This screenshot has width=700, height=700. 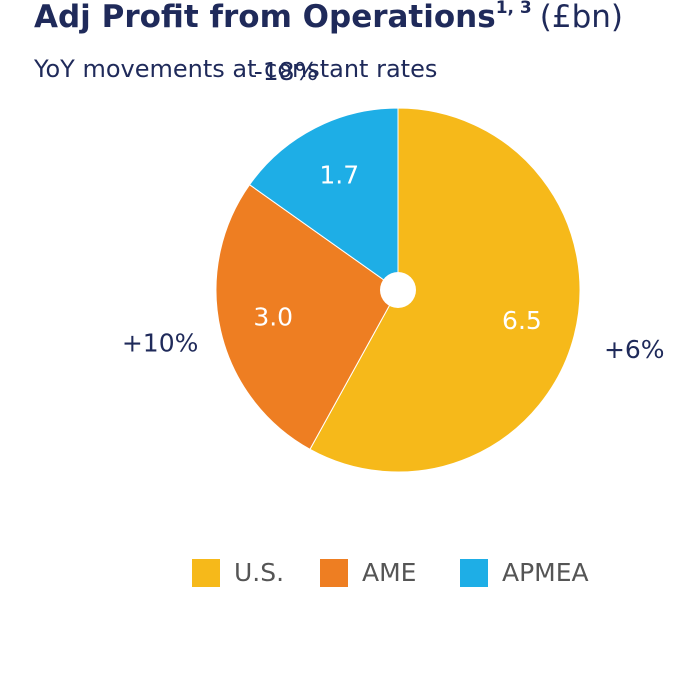 What do you see at coordinates (545, 572) in the screenshot?
I see `legend-label: APMEA` at bounding box center [545, 572].